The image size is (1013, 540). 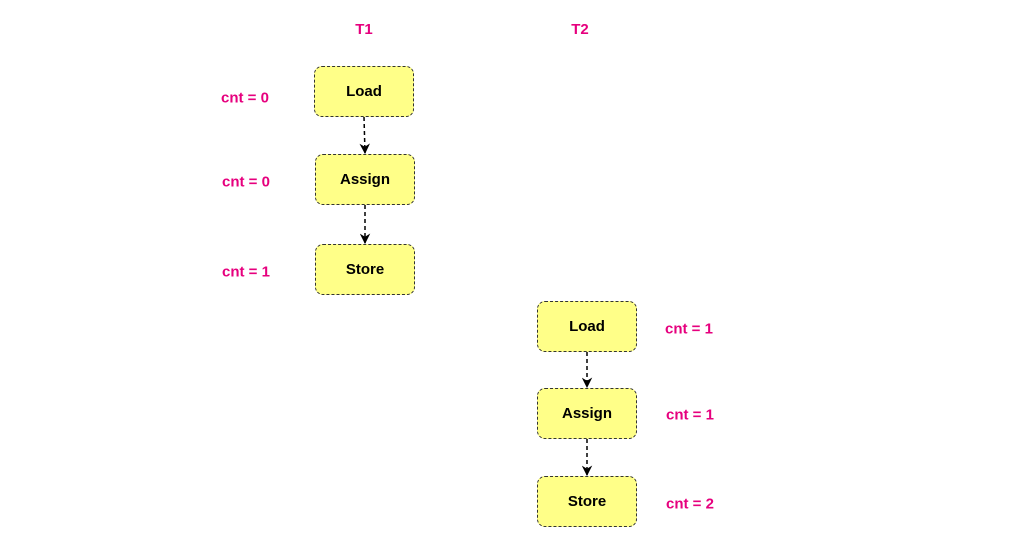 I want to click on t2-load-value: cnt = 1, so click(x=689, y=329).